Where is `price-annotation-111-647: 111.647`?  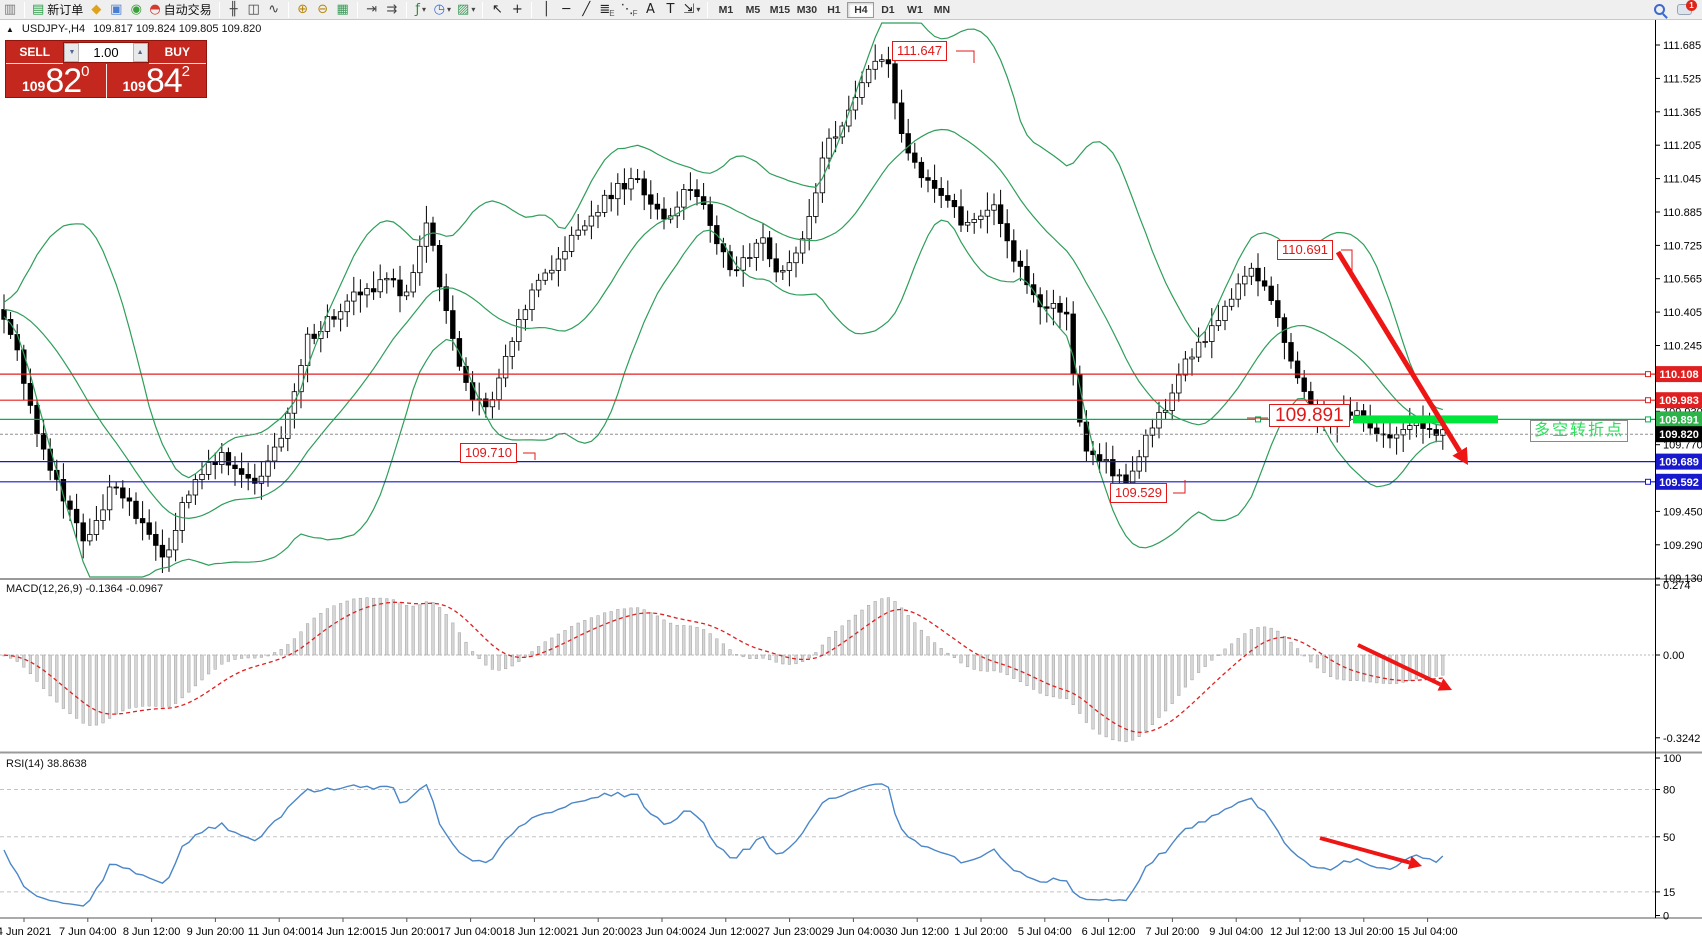 price-annotation-111-647: 111.647 is located at coordinates (920, 51).